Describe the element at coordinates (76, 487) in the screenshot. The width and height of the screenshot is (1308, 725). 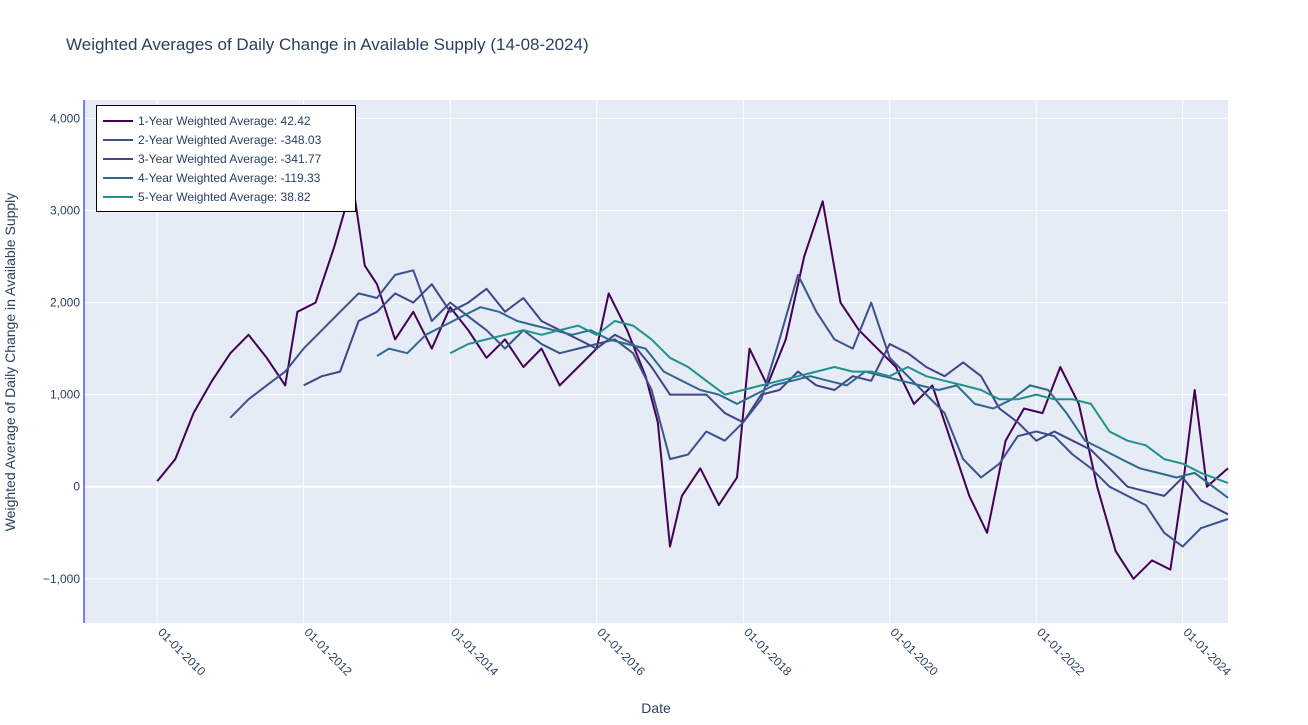
I see `y-tick-label: 0` at that location.